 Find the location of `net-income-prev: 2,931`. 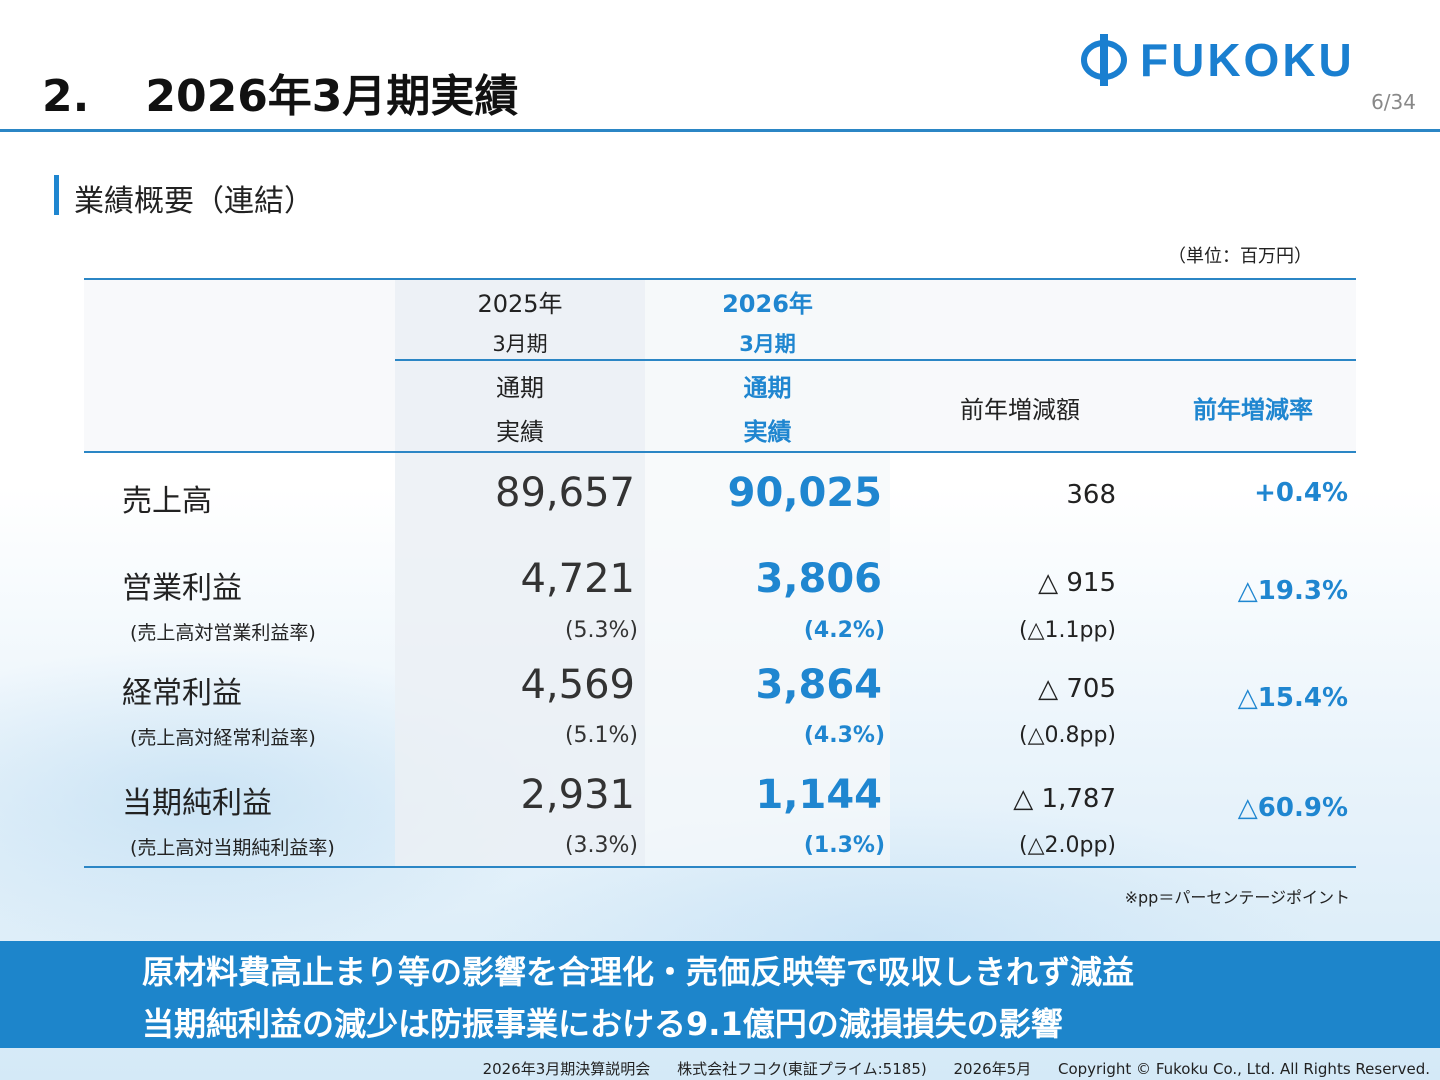

net-income-prev: 2,931 is located at coordinates (577, 795).